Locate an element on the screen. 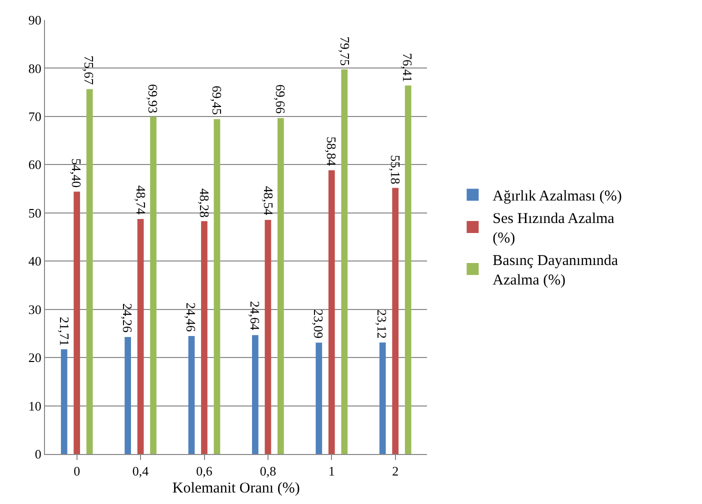 This screenshot has width=702, height=504. x-tick-label: 0,4 is located at coordinates (141, 471).